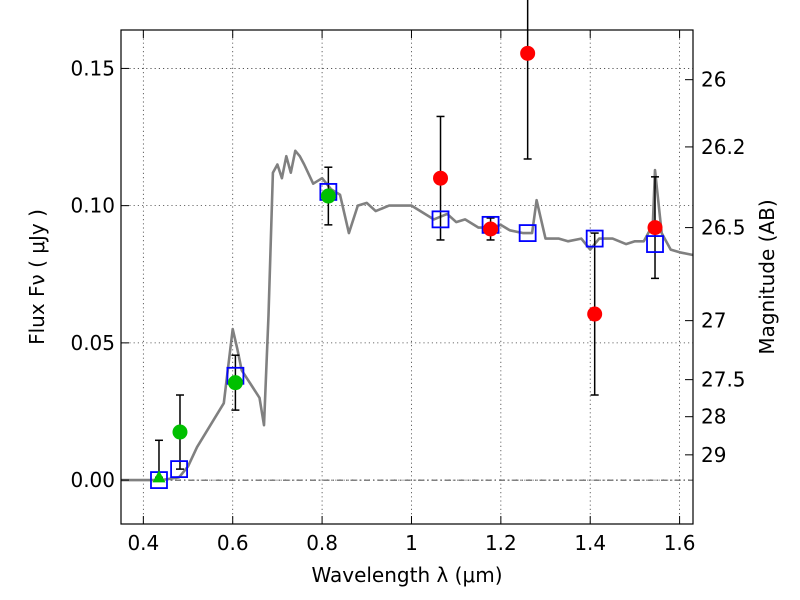 The image size is (800, 600). What do you see at coordinates (723, 228) in the screenshot?
I see `right-tick-label: 26.5` at bounding box center [723, 228].